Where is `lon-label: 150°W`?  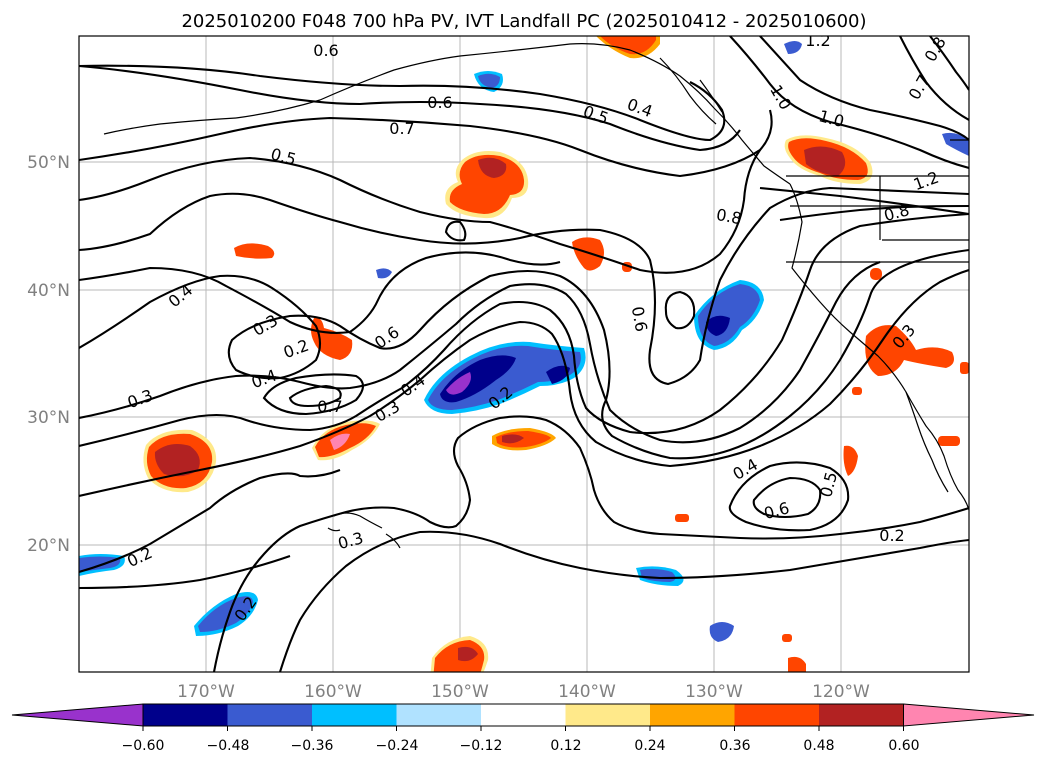
lon-label: 150°W is located at coordinates (460, 692).